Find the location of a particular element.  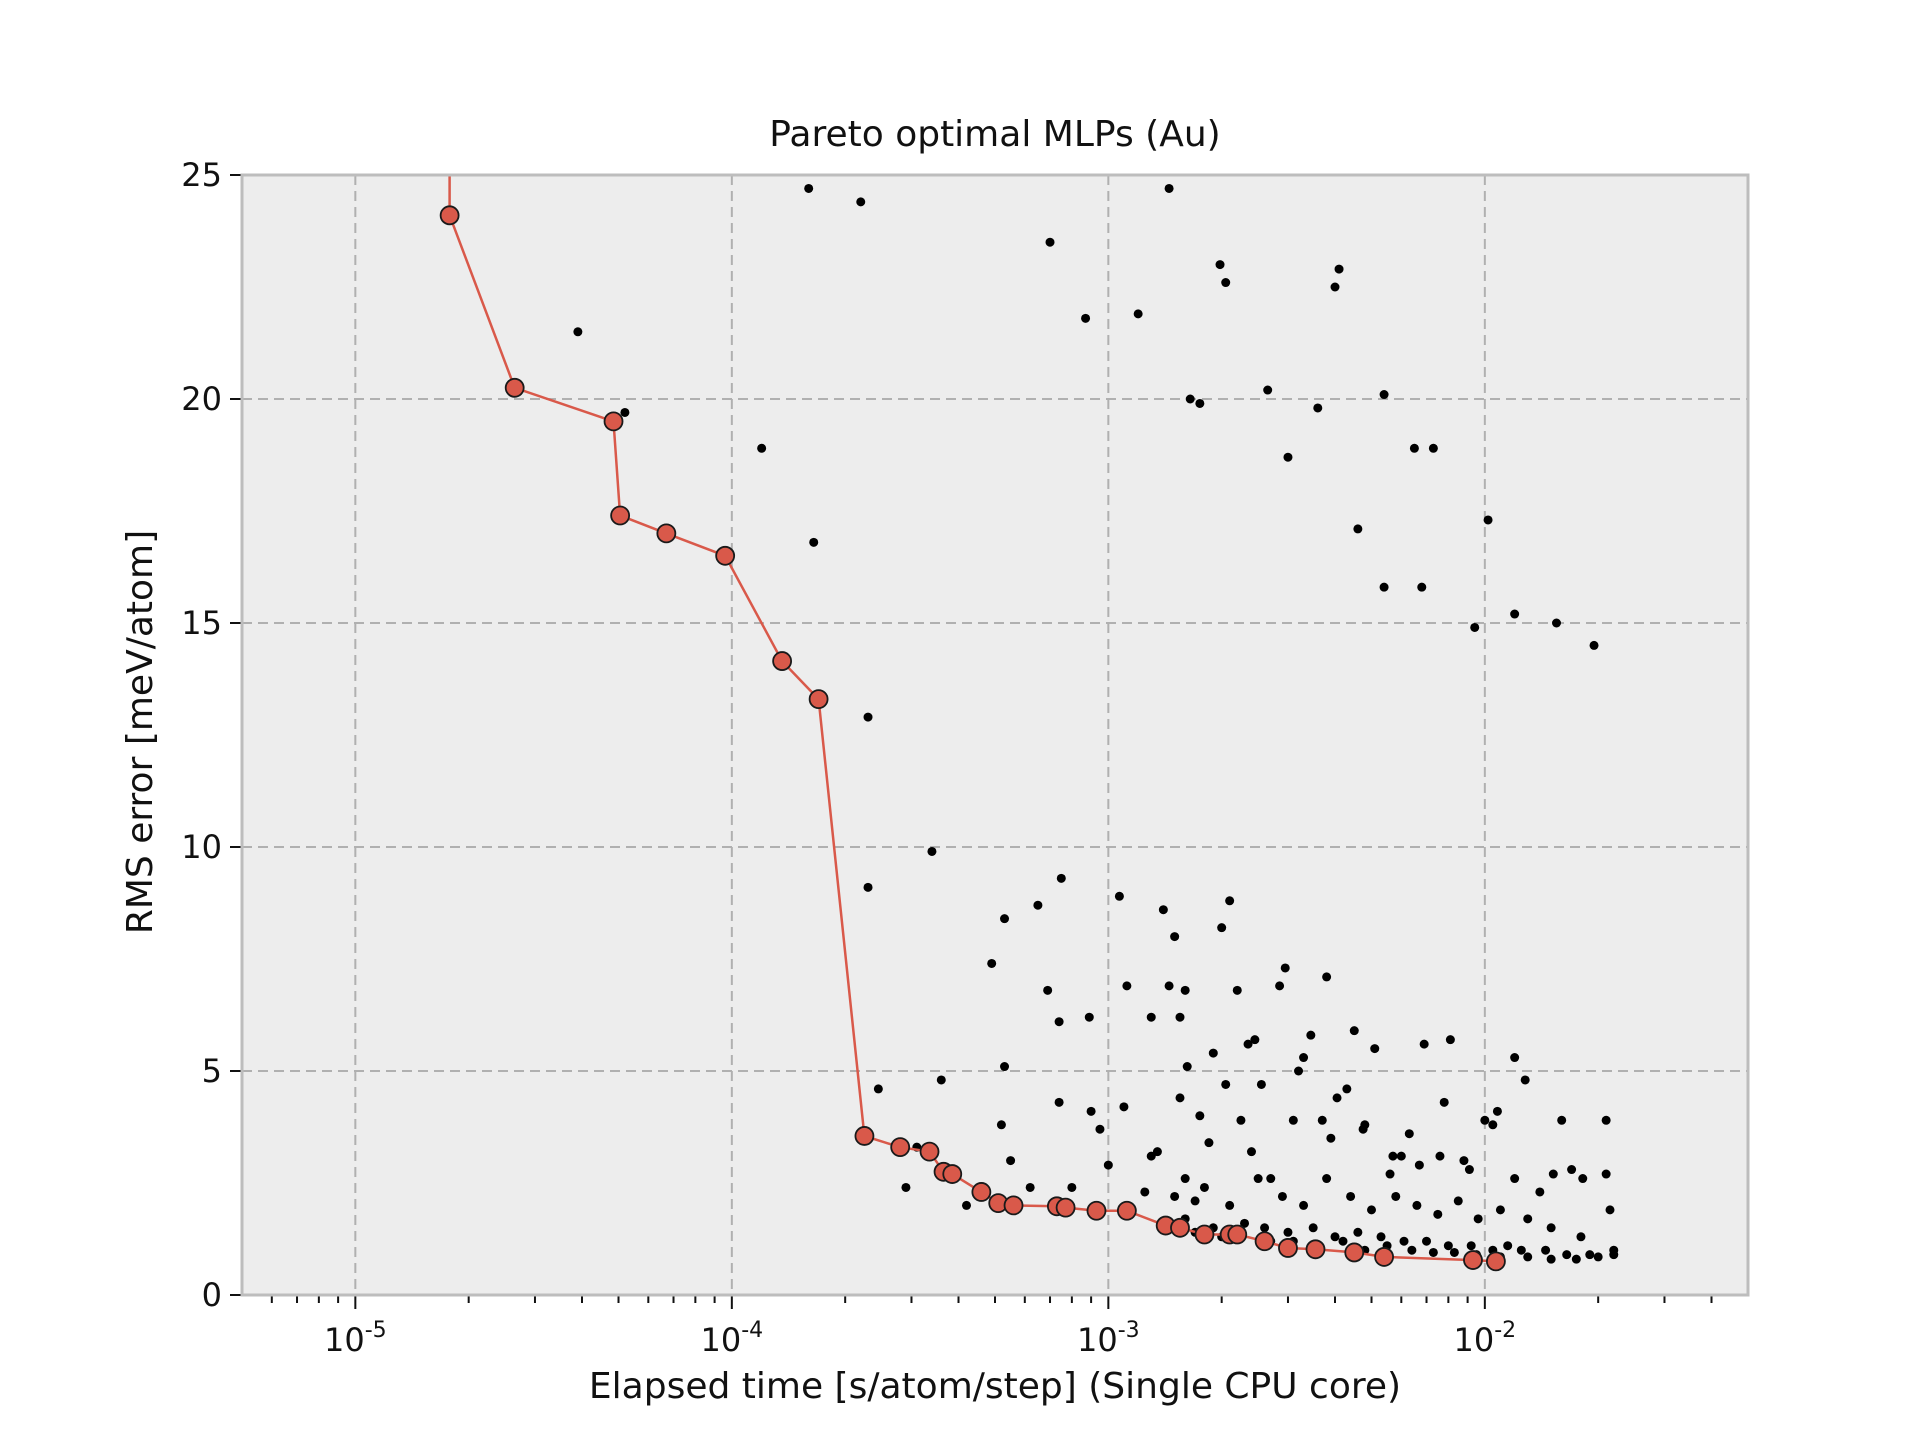

x-tick-label: 10⁻² is located at coordinates (1485, 1338).